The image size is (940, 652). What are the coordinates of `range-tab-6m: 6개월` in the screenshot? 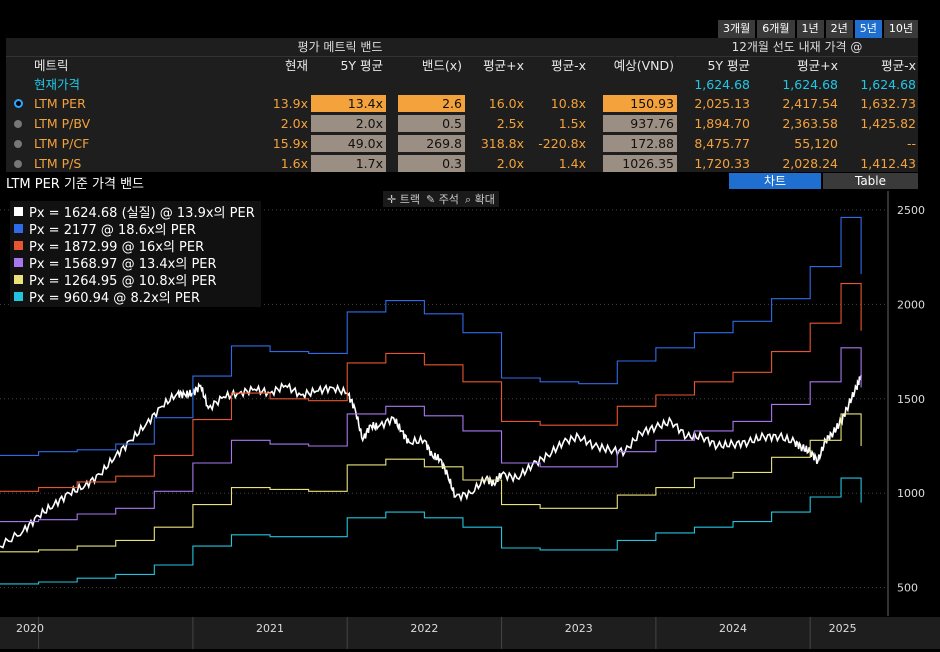 It's located at (776, 29).